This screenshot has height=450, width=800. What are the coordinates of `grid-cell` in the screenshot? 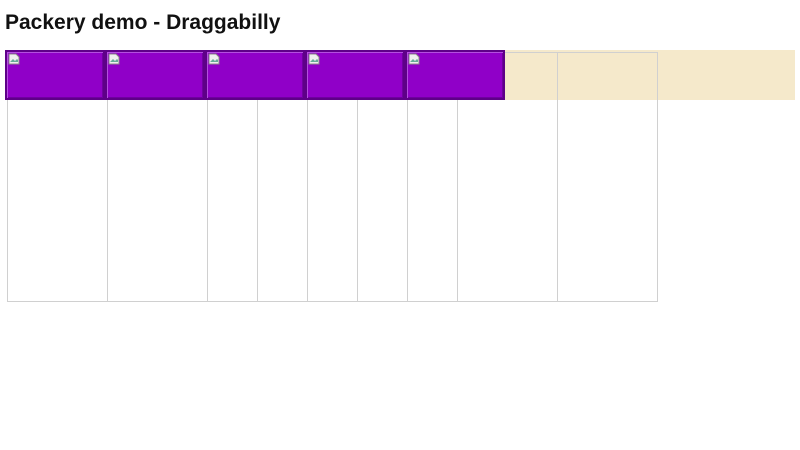 It's located at (607, 177).